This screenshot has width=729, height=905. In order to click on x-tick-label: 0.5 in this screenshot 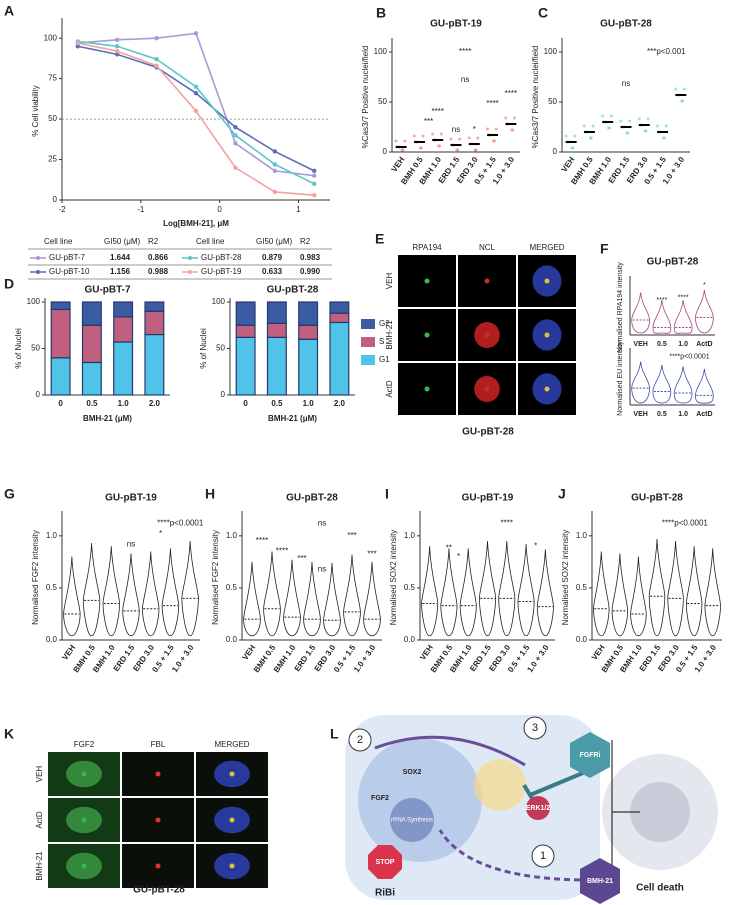, I will do `click(277, 403)`.